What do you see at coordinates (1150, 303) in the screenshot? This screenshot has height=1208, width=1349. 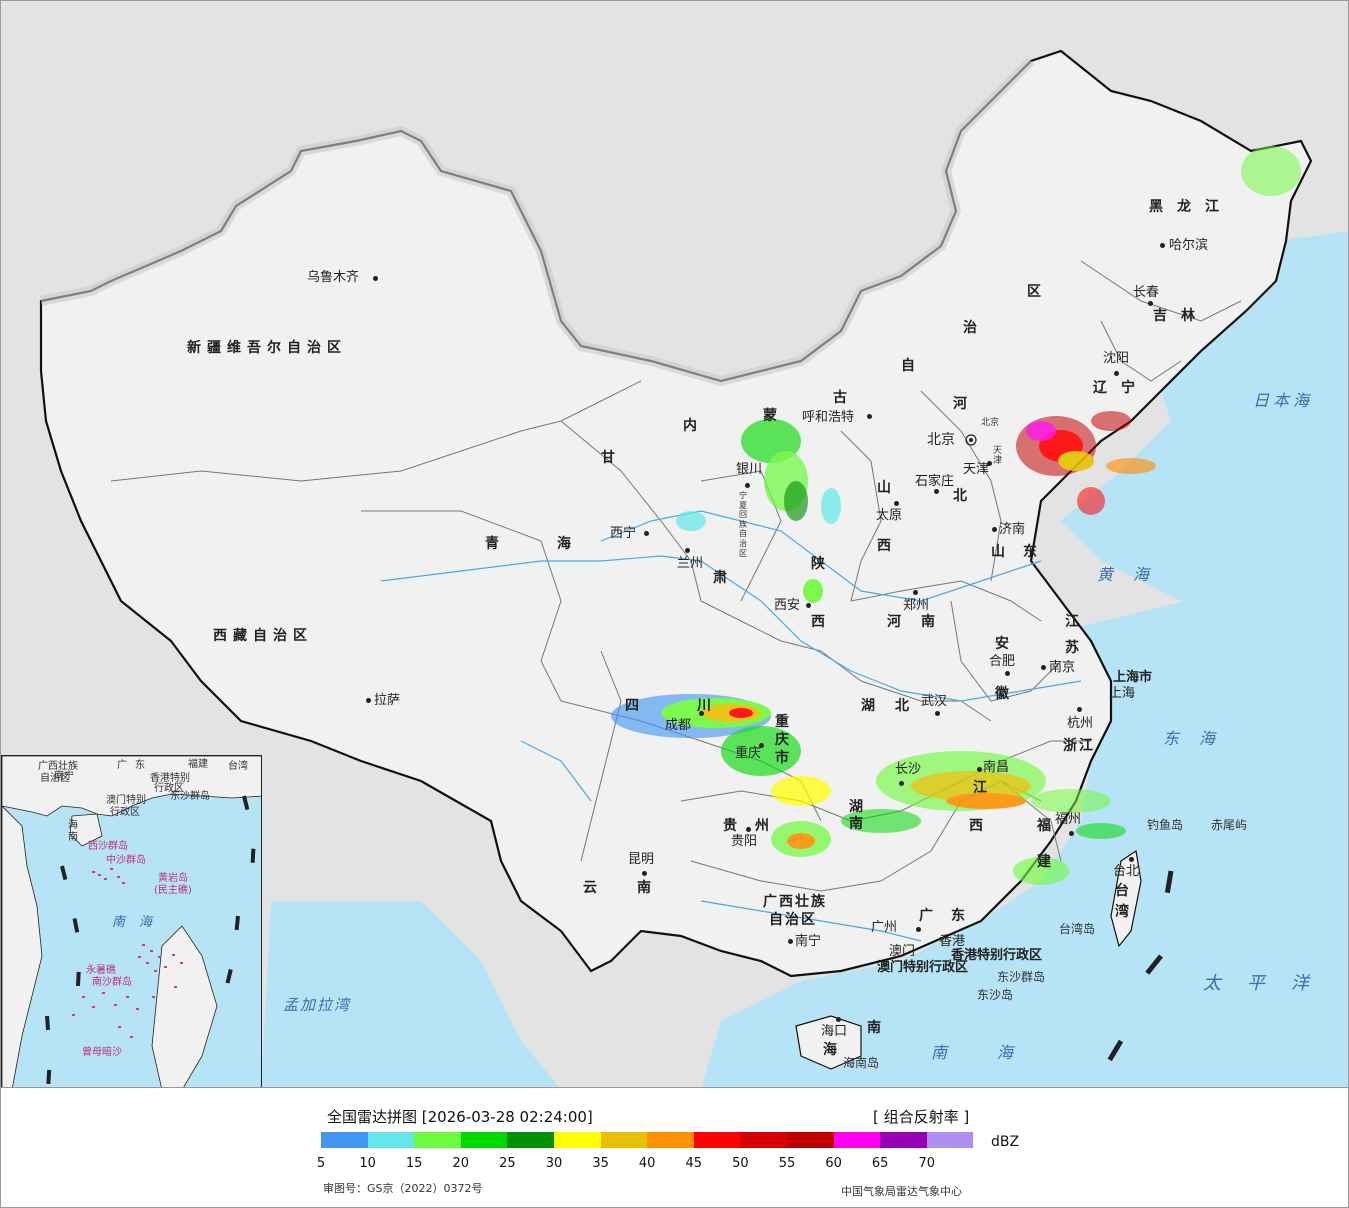 I see `city-changchun-marker` at bounding box center [1150, 303].